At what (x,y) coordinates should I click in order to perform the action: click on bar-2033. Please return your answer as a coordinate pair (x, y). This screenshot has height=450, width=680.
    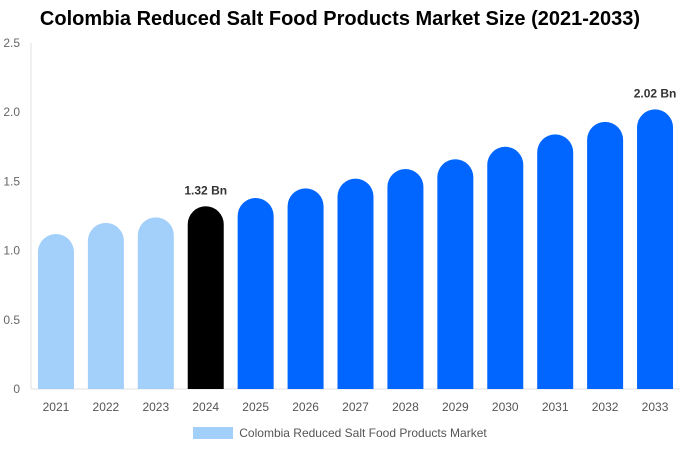
    Looking at the image, I should click on (655, 249).